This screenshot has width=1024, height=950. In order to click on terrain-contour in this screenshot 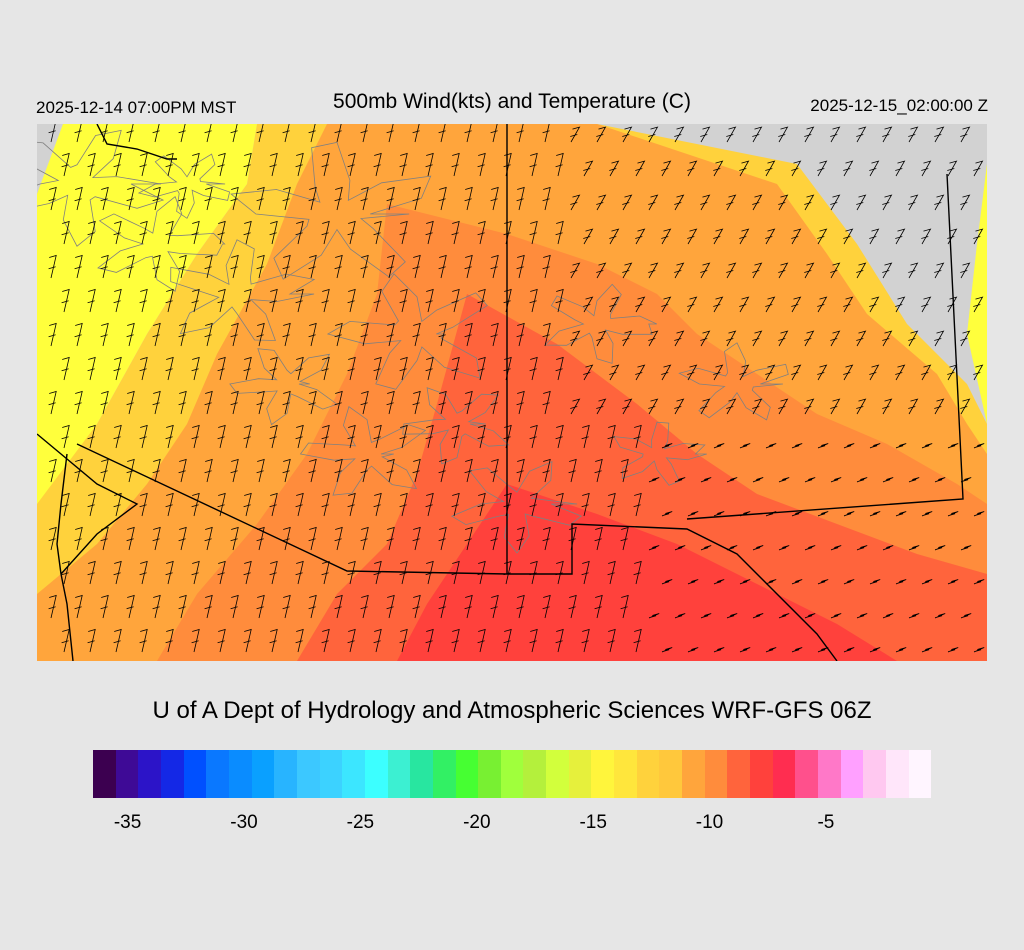, I will do `click(660, 453)`.